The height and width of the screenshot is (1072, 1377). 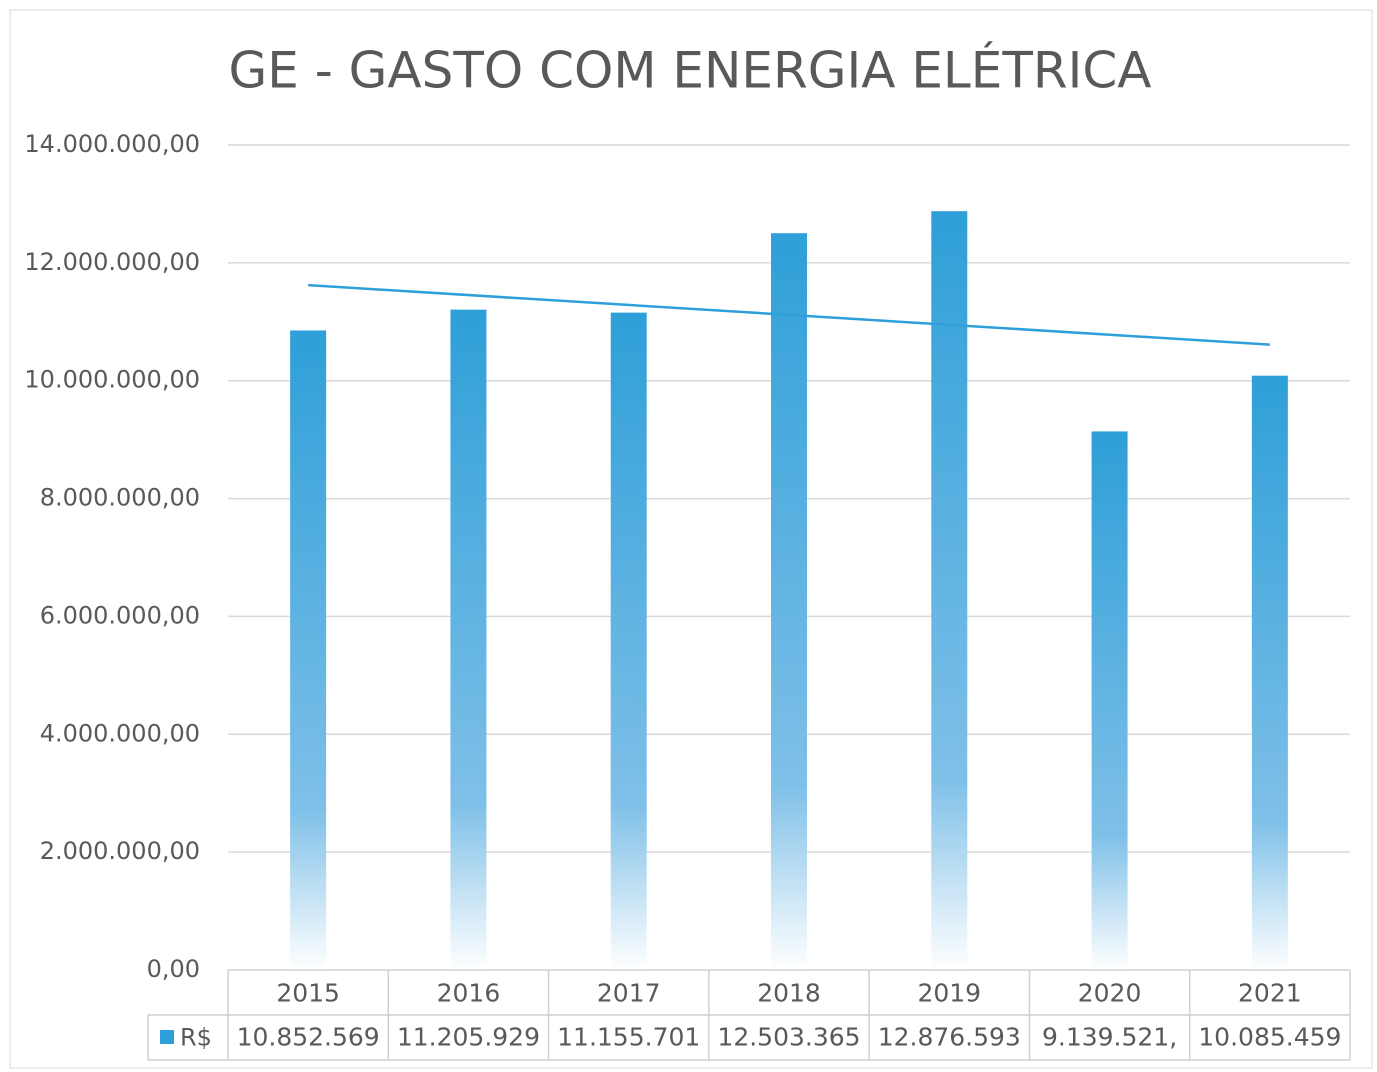 I want to click on data-label: 9.139.521,, so click(x=1109, y=1037).